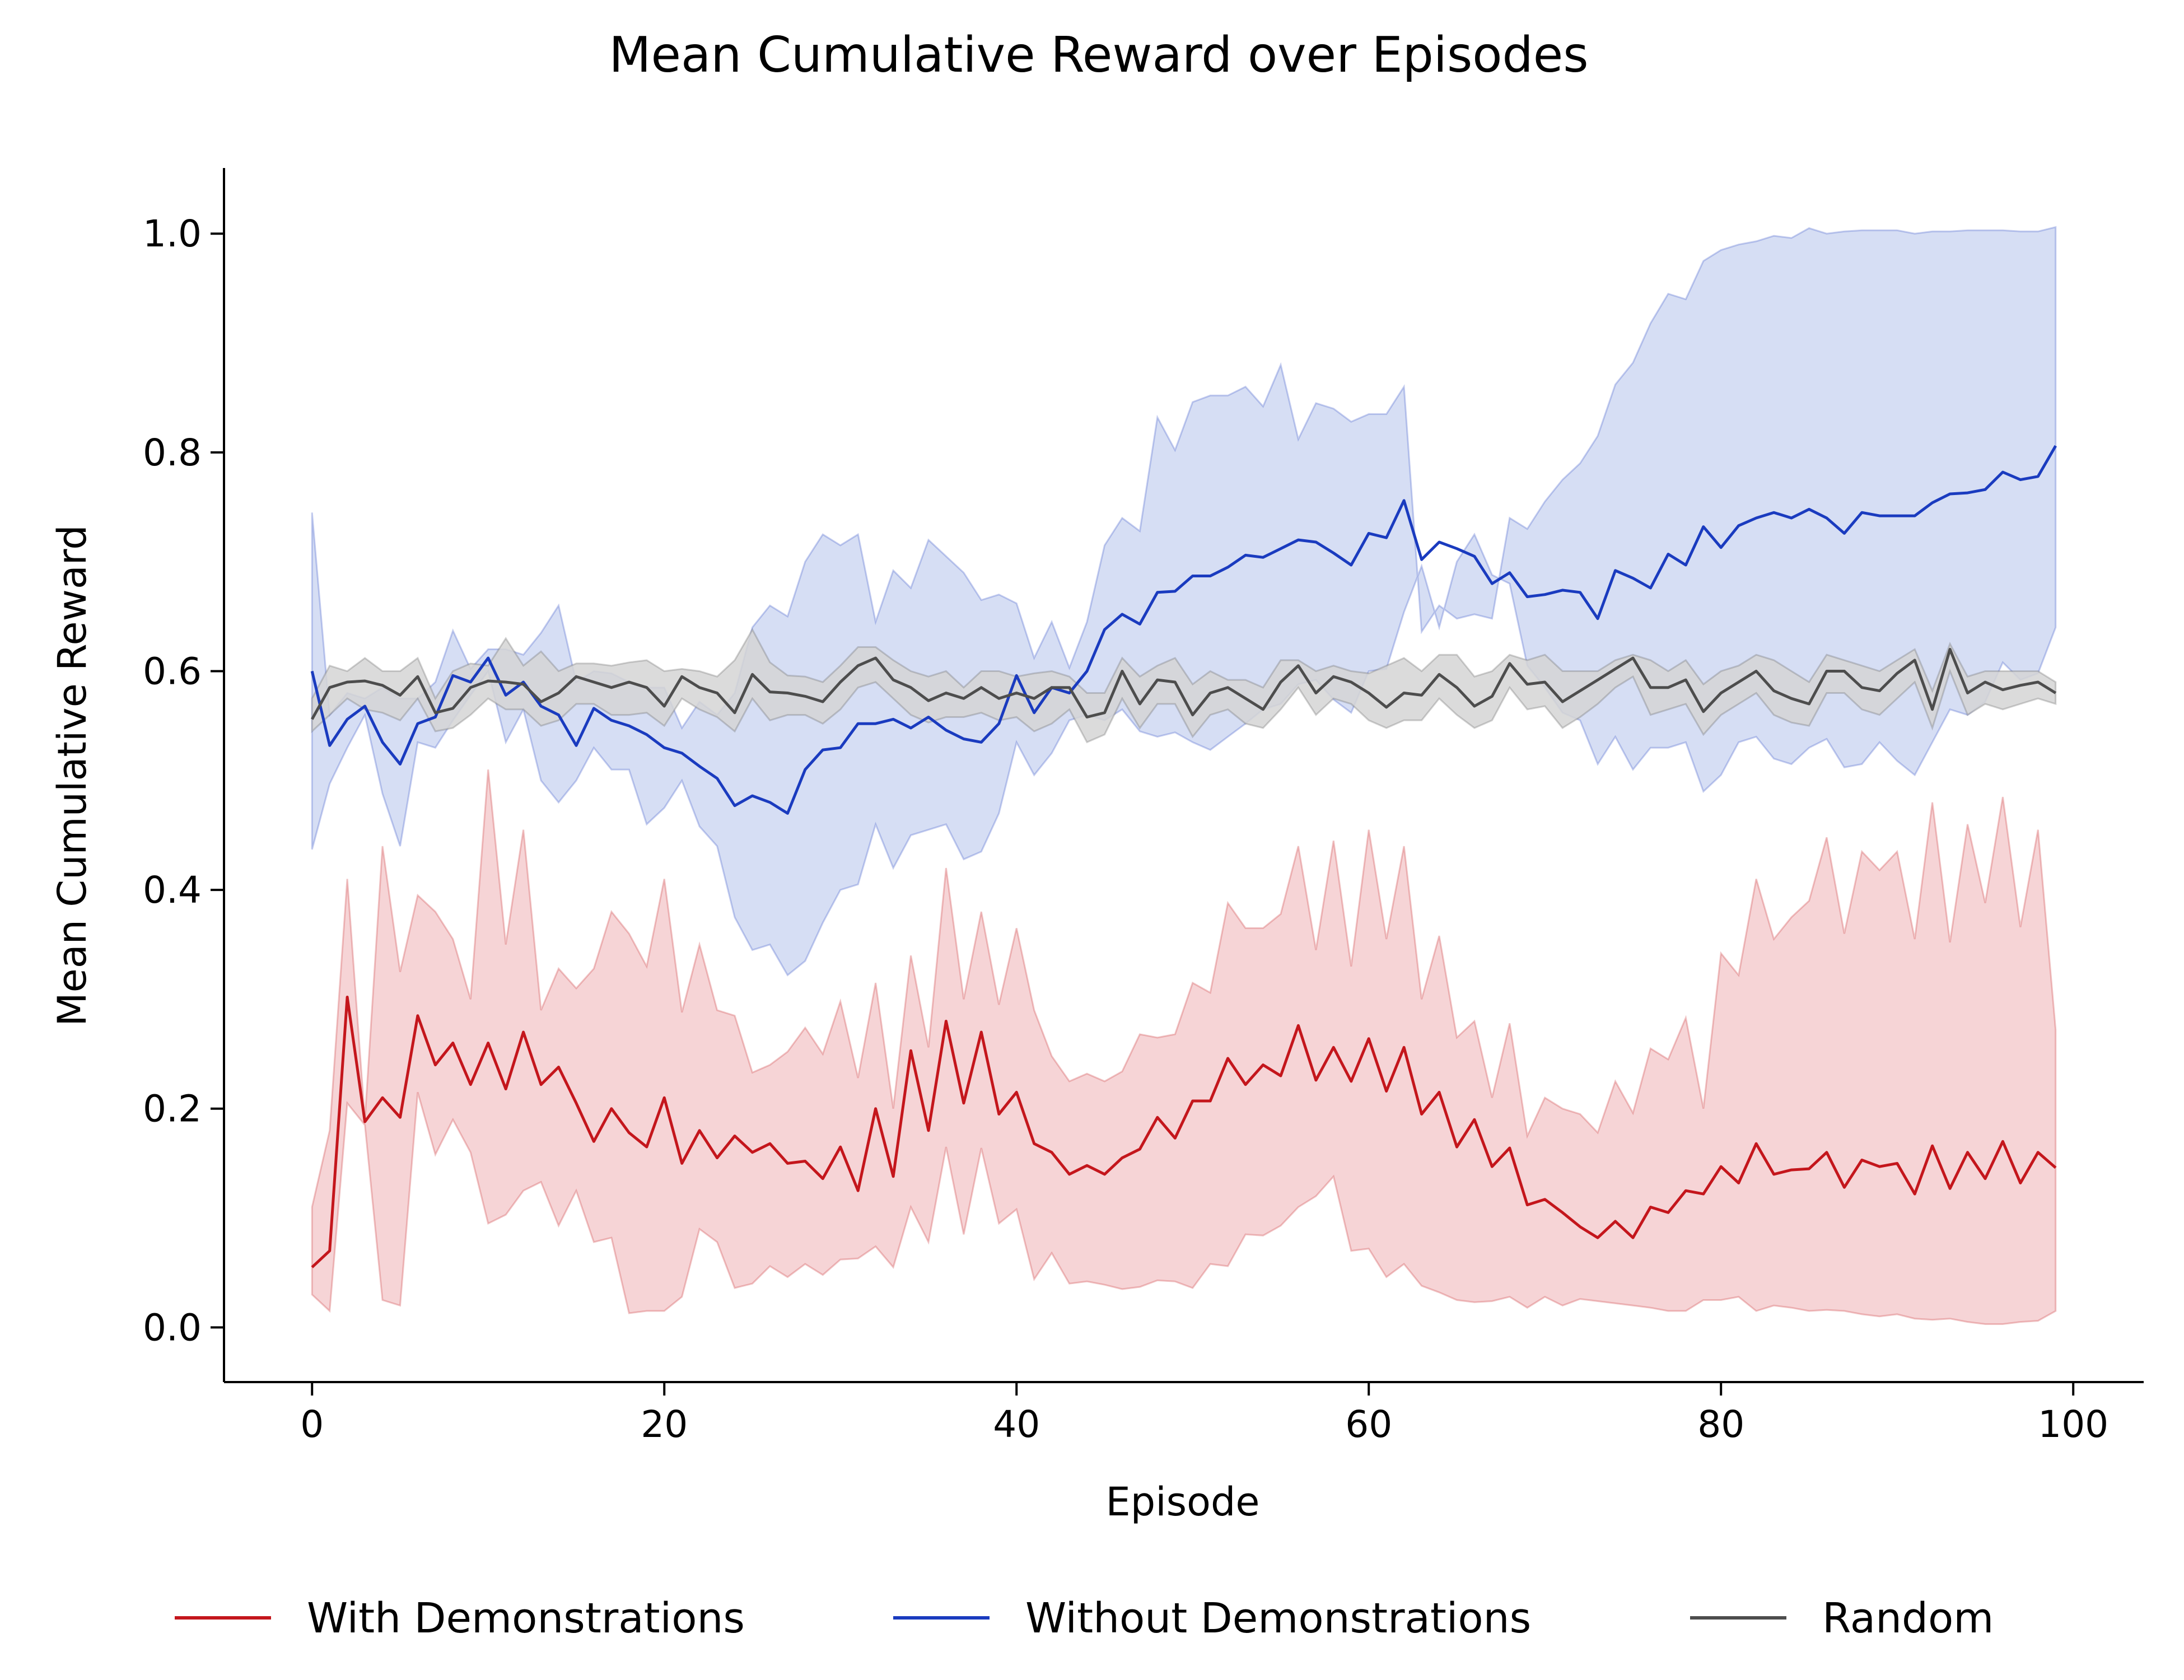 The image size is (2184, 1680). What do you see at coordinates (1017, 1425) in the screenshot?
I see `x-tick-label: 40` at bounding box center [1017, 1425].